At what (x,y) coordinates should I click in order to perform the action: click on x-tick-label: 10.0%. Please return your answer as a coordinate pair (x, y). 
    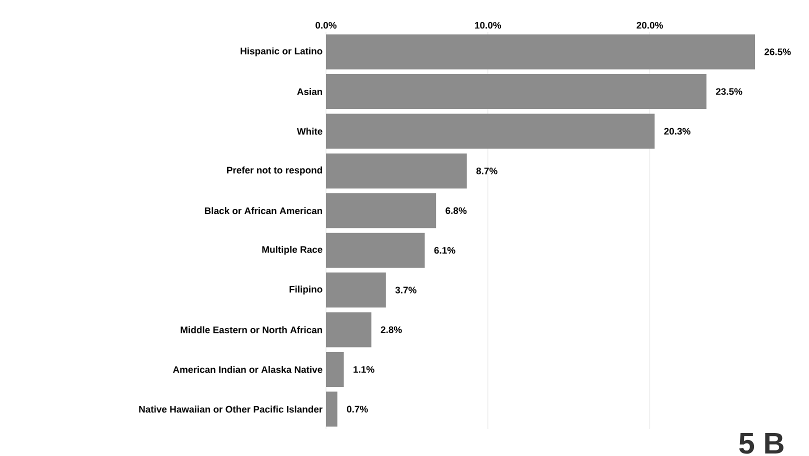
    Looking at the image, I should click on (488, 25).